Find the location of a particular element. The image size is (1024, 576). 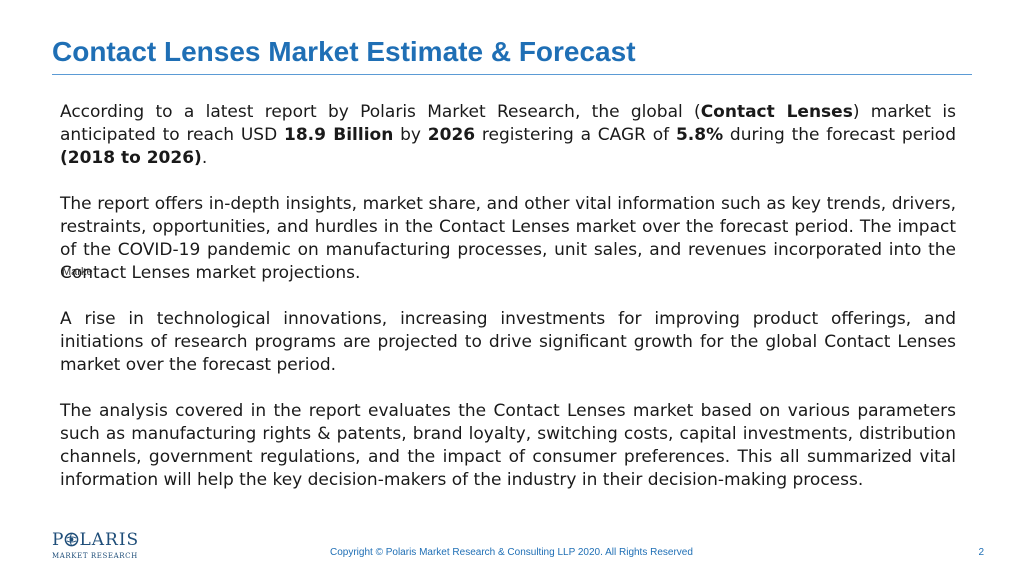

p1-bold-value: 18.9 Billion is located at coordinates (339, 135).